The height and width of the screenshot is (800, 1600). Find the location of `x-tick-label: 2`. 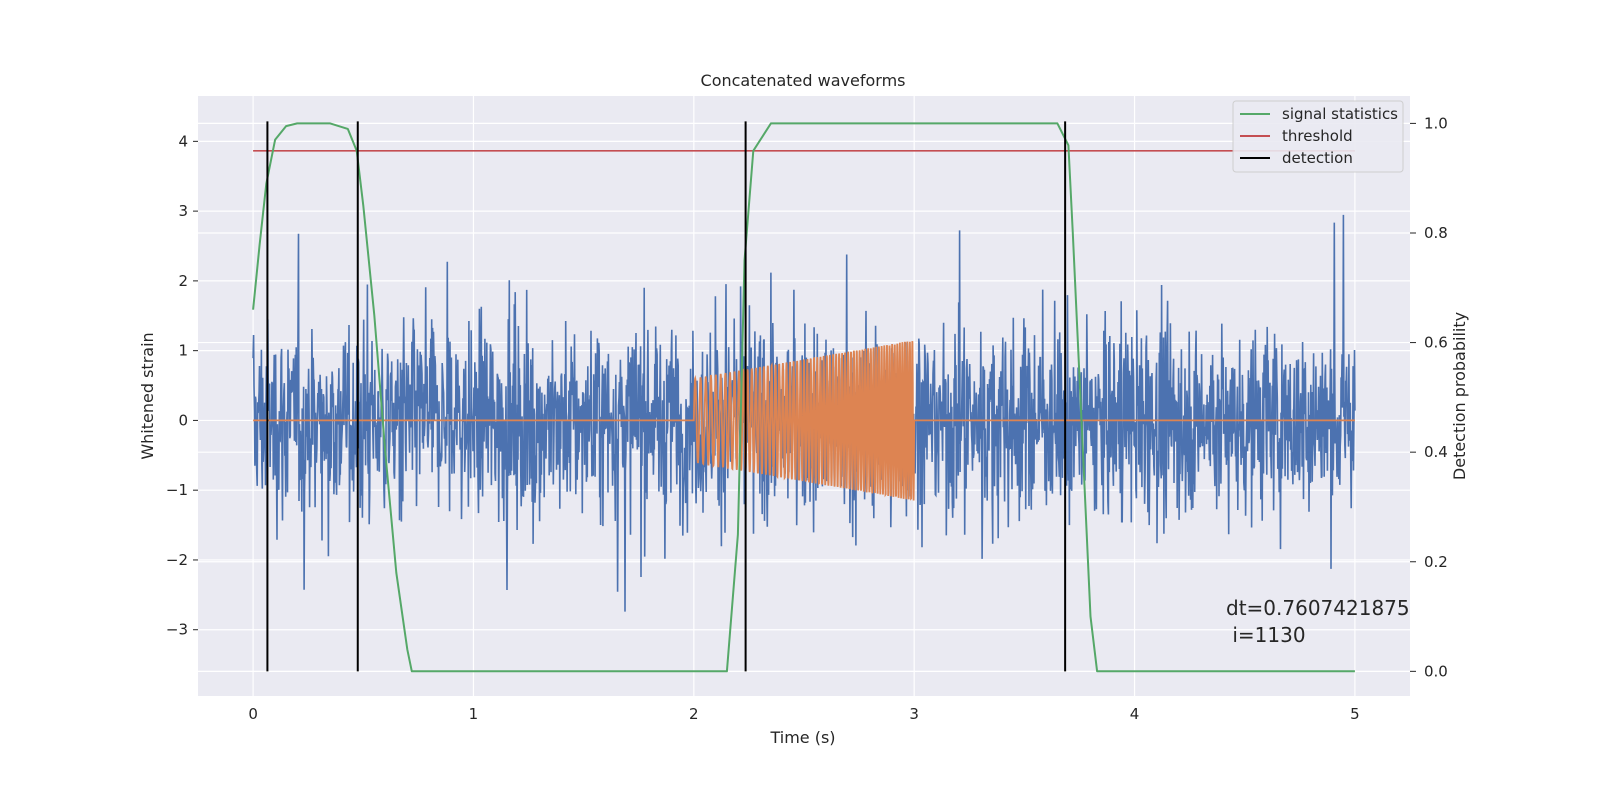

x-tick-label: 2 is located at coordinates (694, 714).